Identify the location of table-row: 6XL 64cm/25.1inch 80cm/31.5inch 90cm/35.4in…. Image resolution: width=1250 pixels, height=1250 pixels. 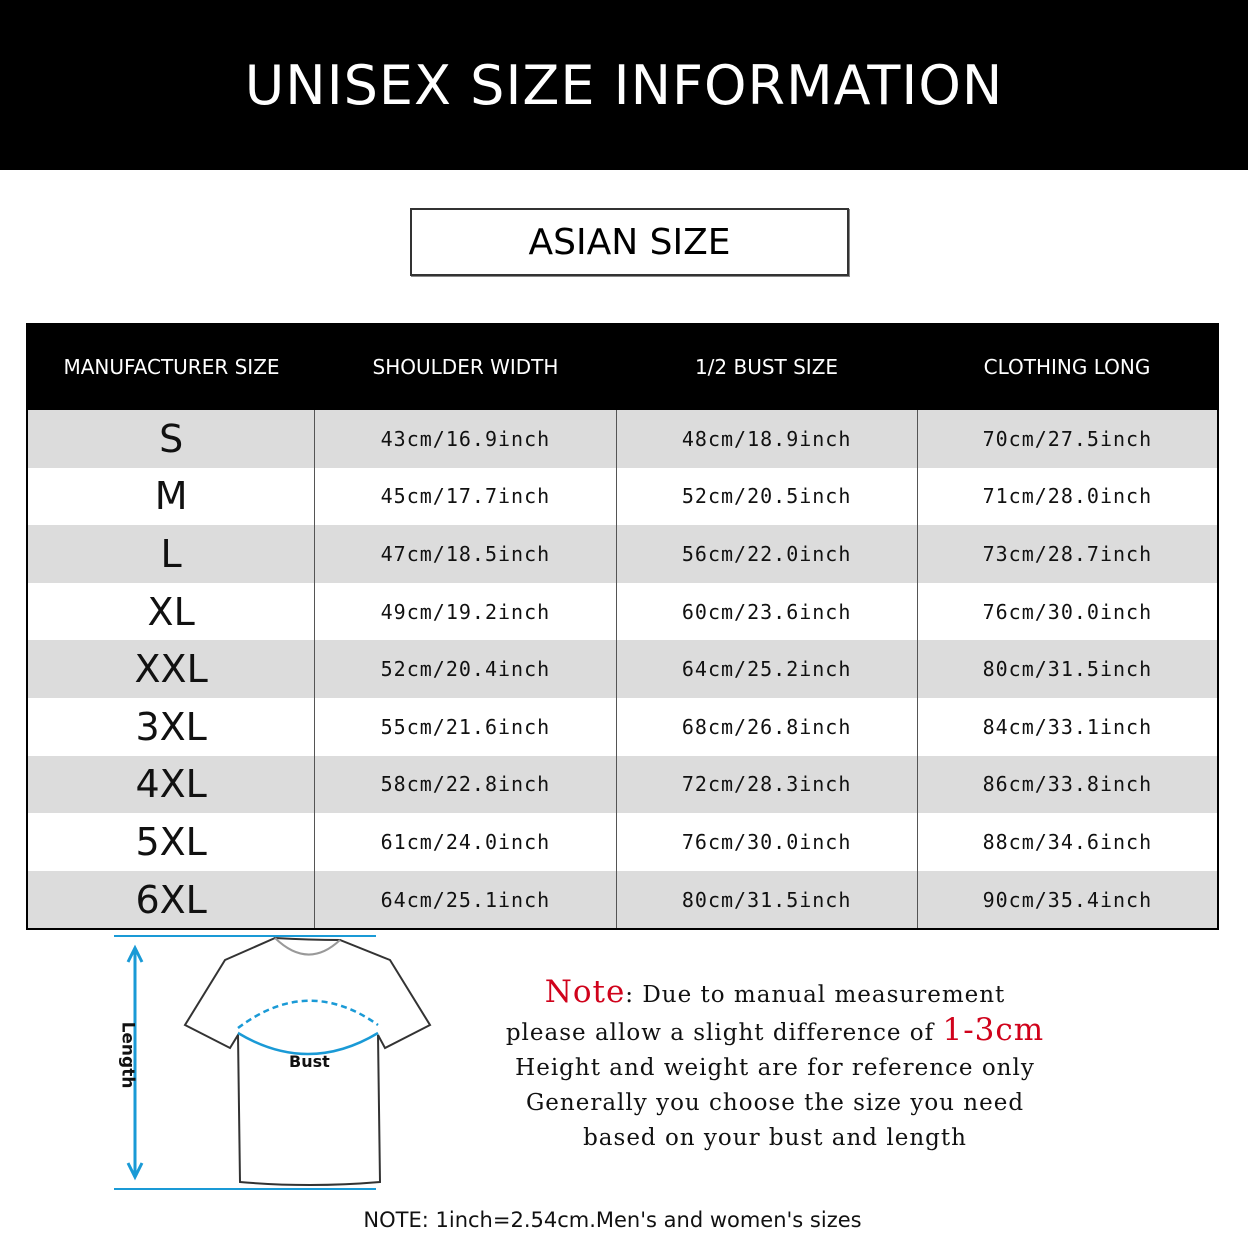
(622, 899).